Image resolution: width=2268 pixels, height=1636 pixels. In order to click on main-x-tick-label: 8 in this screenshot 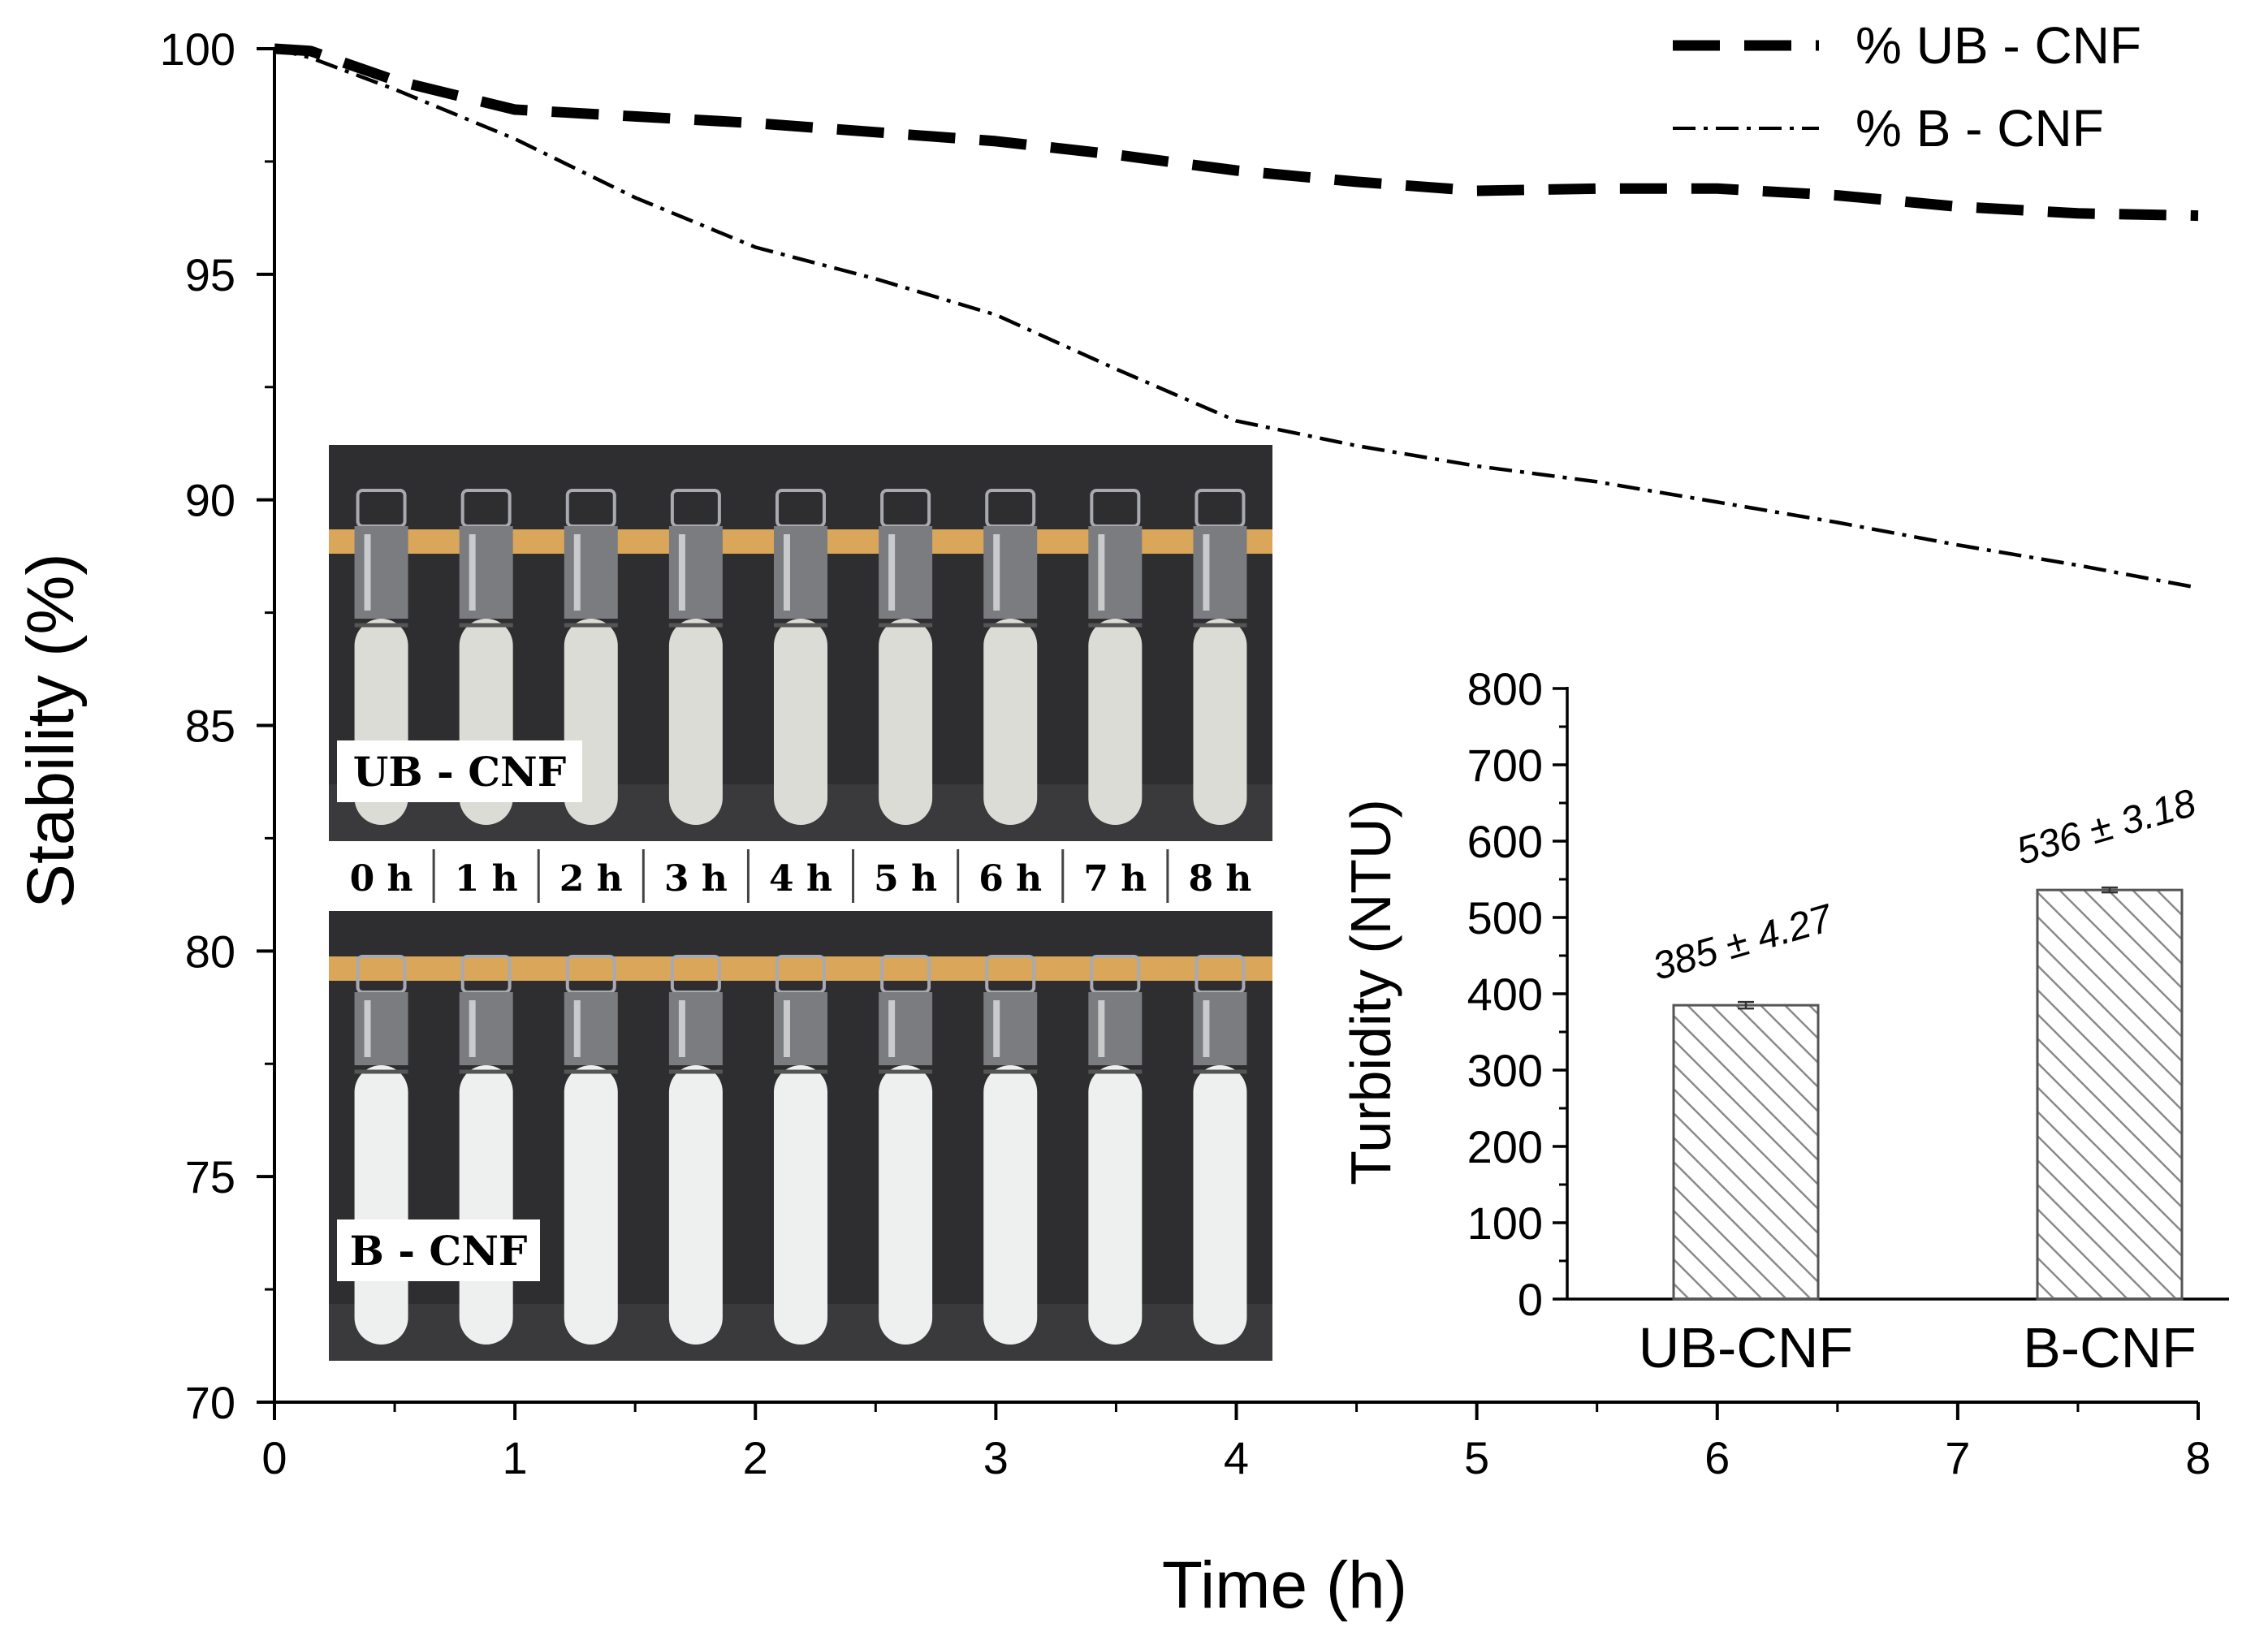, I will do `click(2197, 1457)`.